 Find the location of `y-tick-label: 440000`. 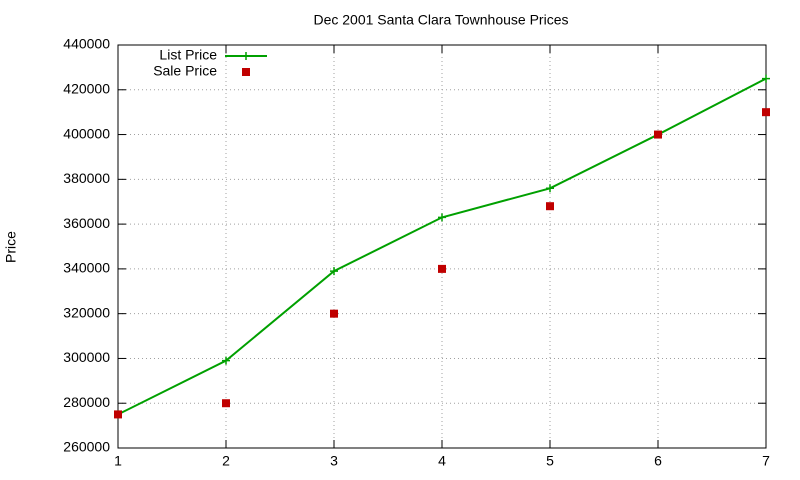

y-tick-label: 440000 is located at coordinates (86, 44).